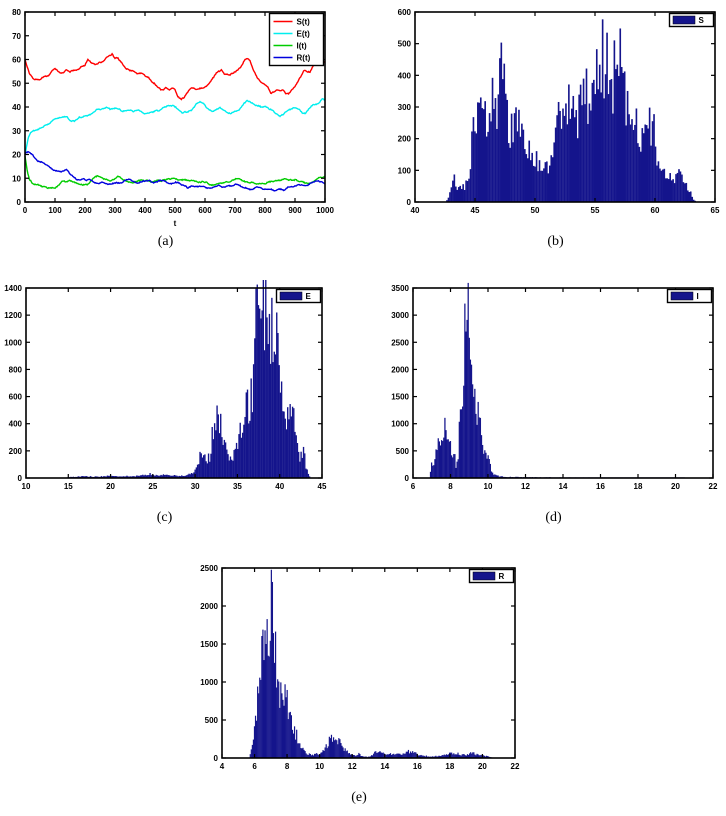 The height and width of the screenshot is (816, 726). Describe the element at coordinates (702, 20) in the screenshot. I see `svg-text: S` at that location.